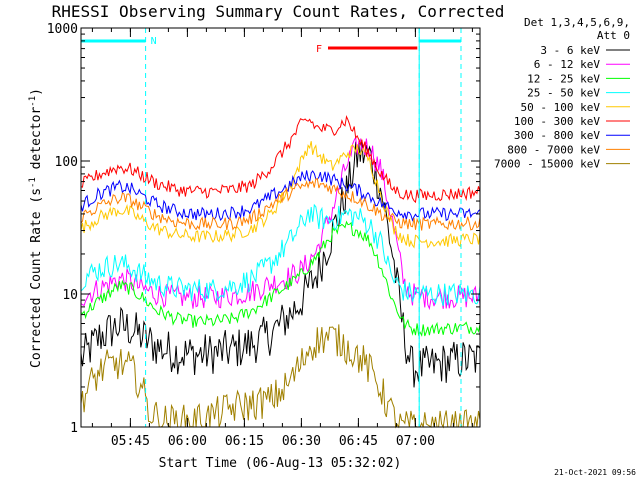 The height and width of the screenshot is (480, 640). I want to click on detectors-label-line2: Att 0, so click(613, 35).